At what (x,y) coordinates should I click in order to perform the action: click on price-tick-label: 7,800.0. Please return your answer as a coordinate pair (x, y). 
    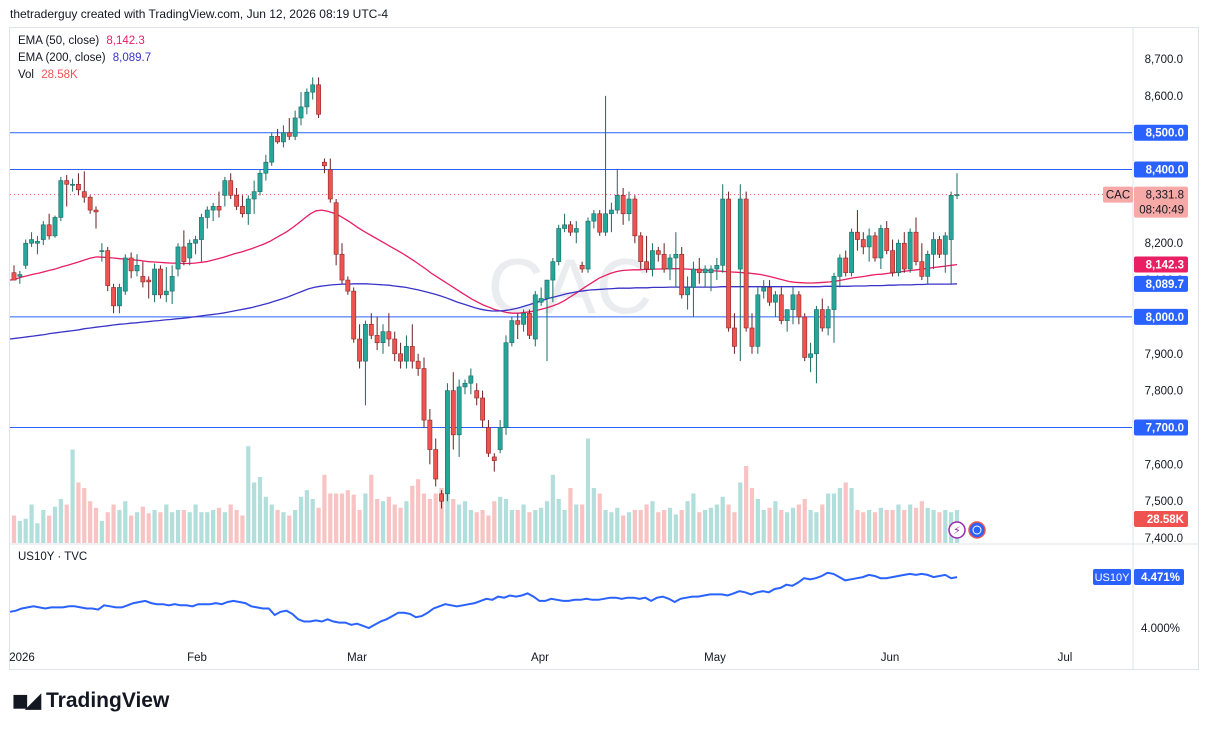
    Looking at the image, I should click on (1164, 392).